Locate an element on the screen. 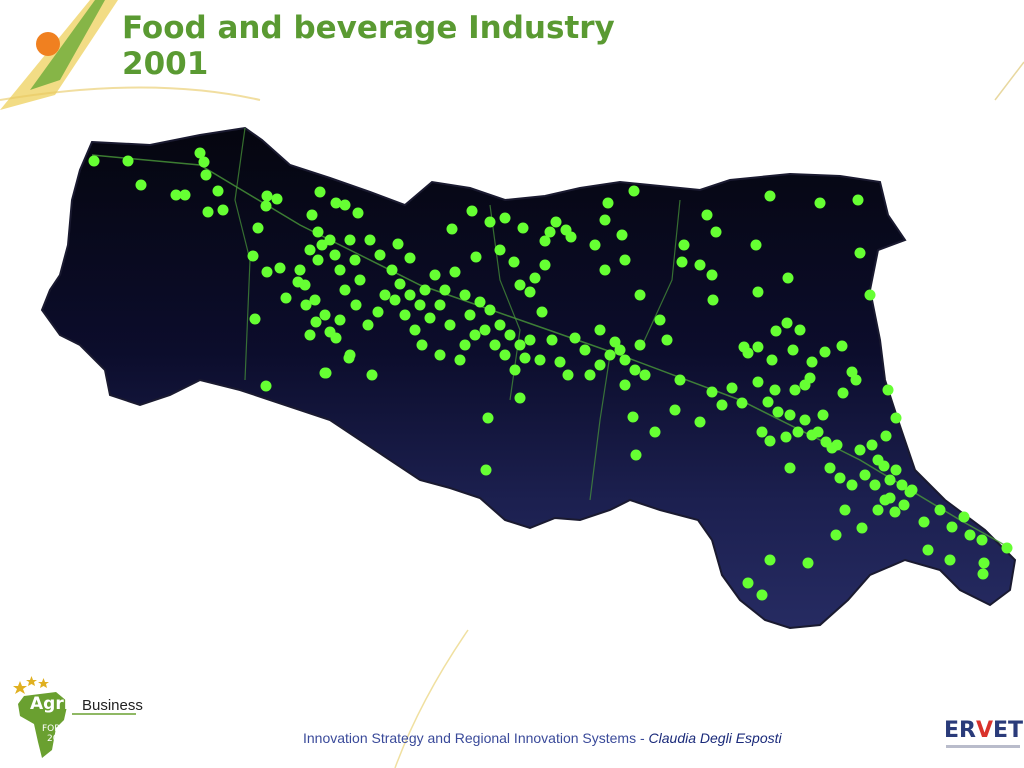 This screenshot has width=1024, height=768. ervet-tagline-bar is located at coordinates (983, 746).